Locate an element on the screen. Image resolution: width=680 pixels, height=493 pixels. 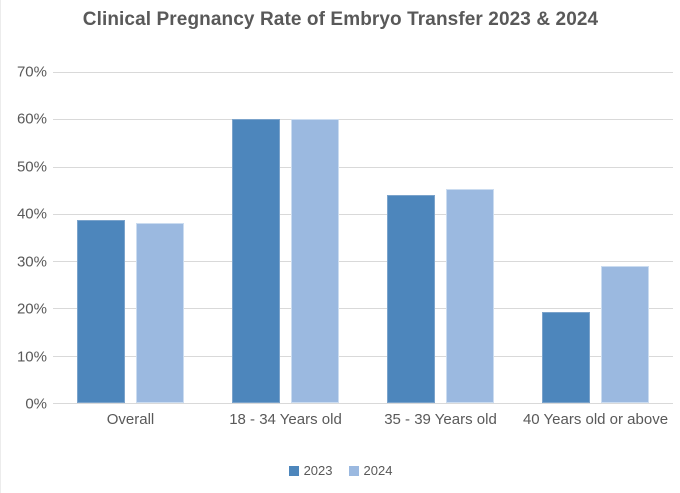
y-axis-tick-label: 70% is located at coordinates (31, 72).